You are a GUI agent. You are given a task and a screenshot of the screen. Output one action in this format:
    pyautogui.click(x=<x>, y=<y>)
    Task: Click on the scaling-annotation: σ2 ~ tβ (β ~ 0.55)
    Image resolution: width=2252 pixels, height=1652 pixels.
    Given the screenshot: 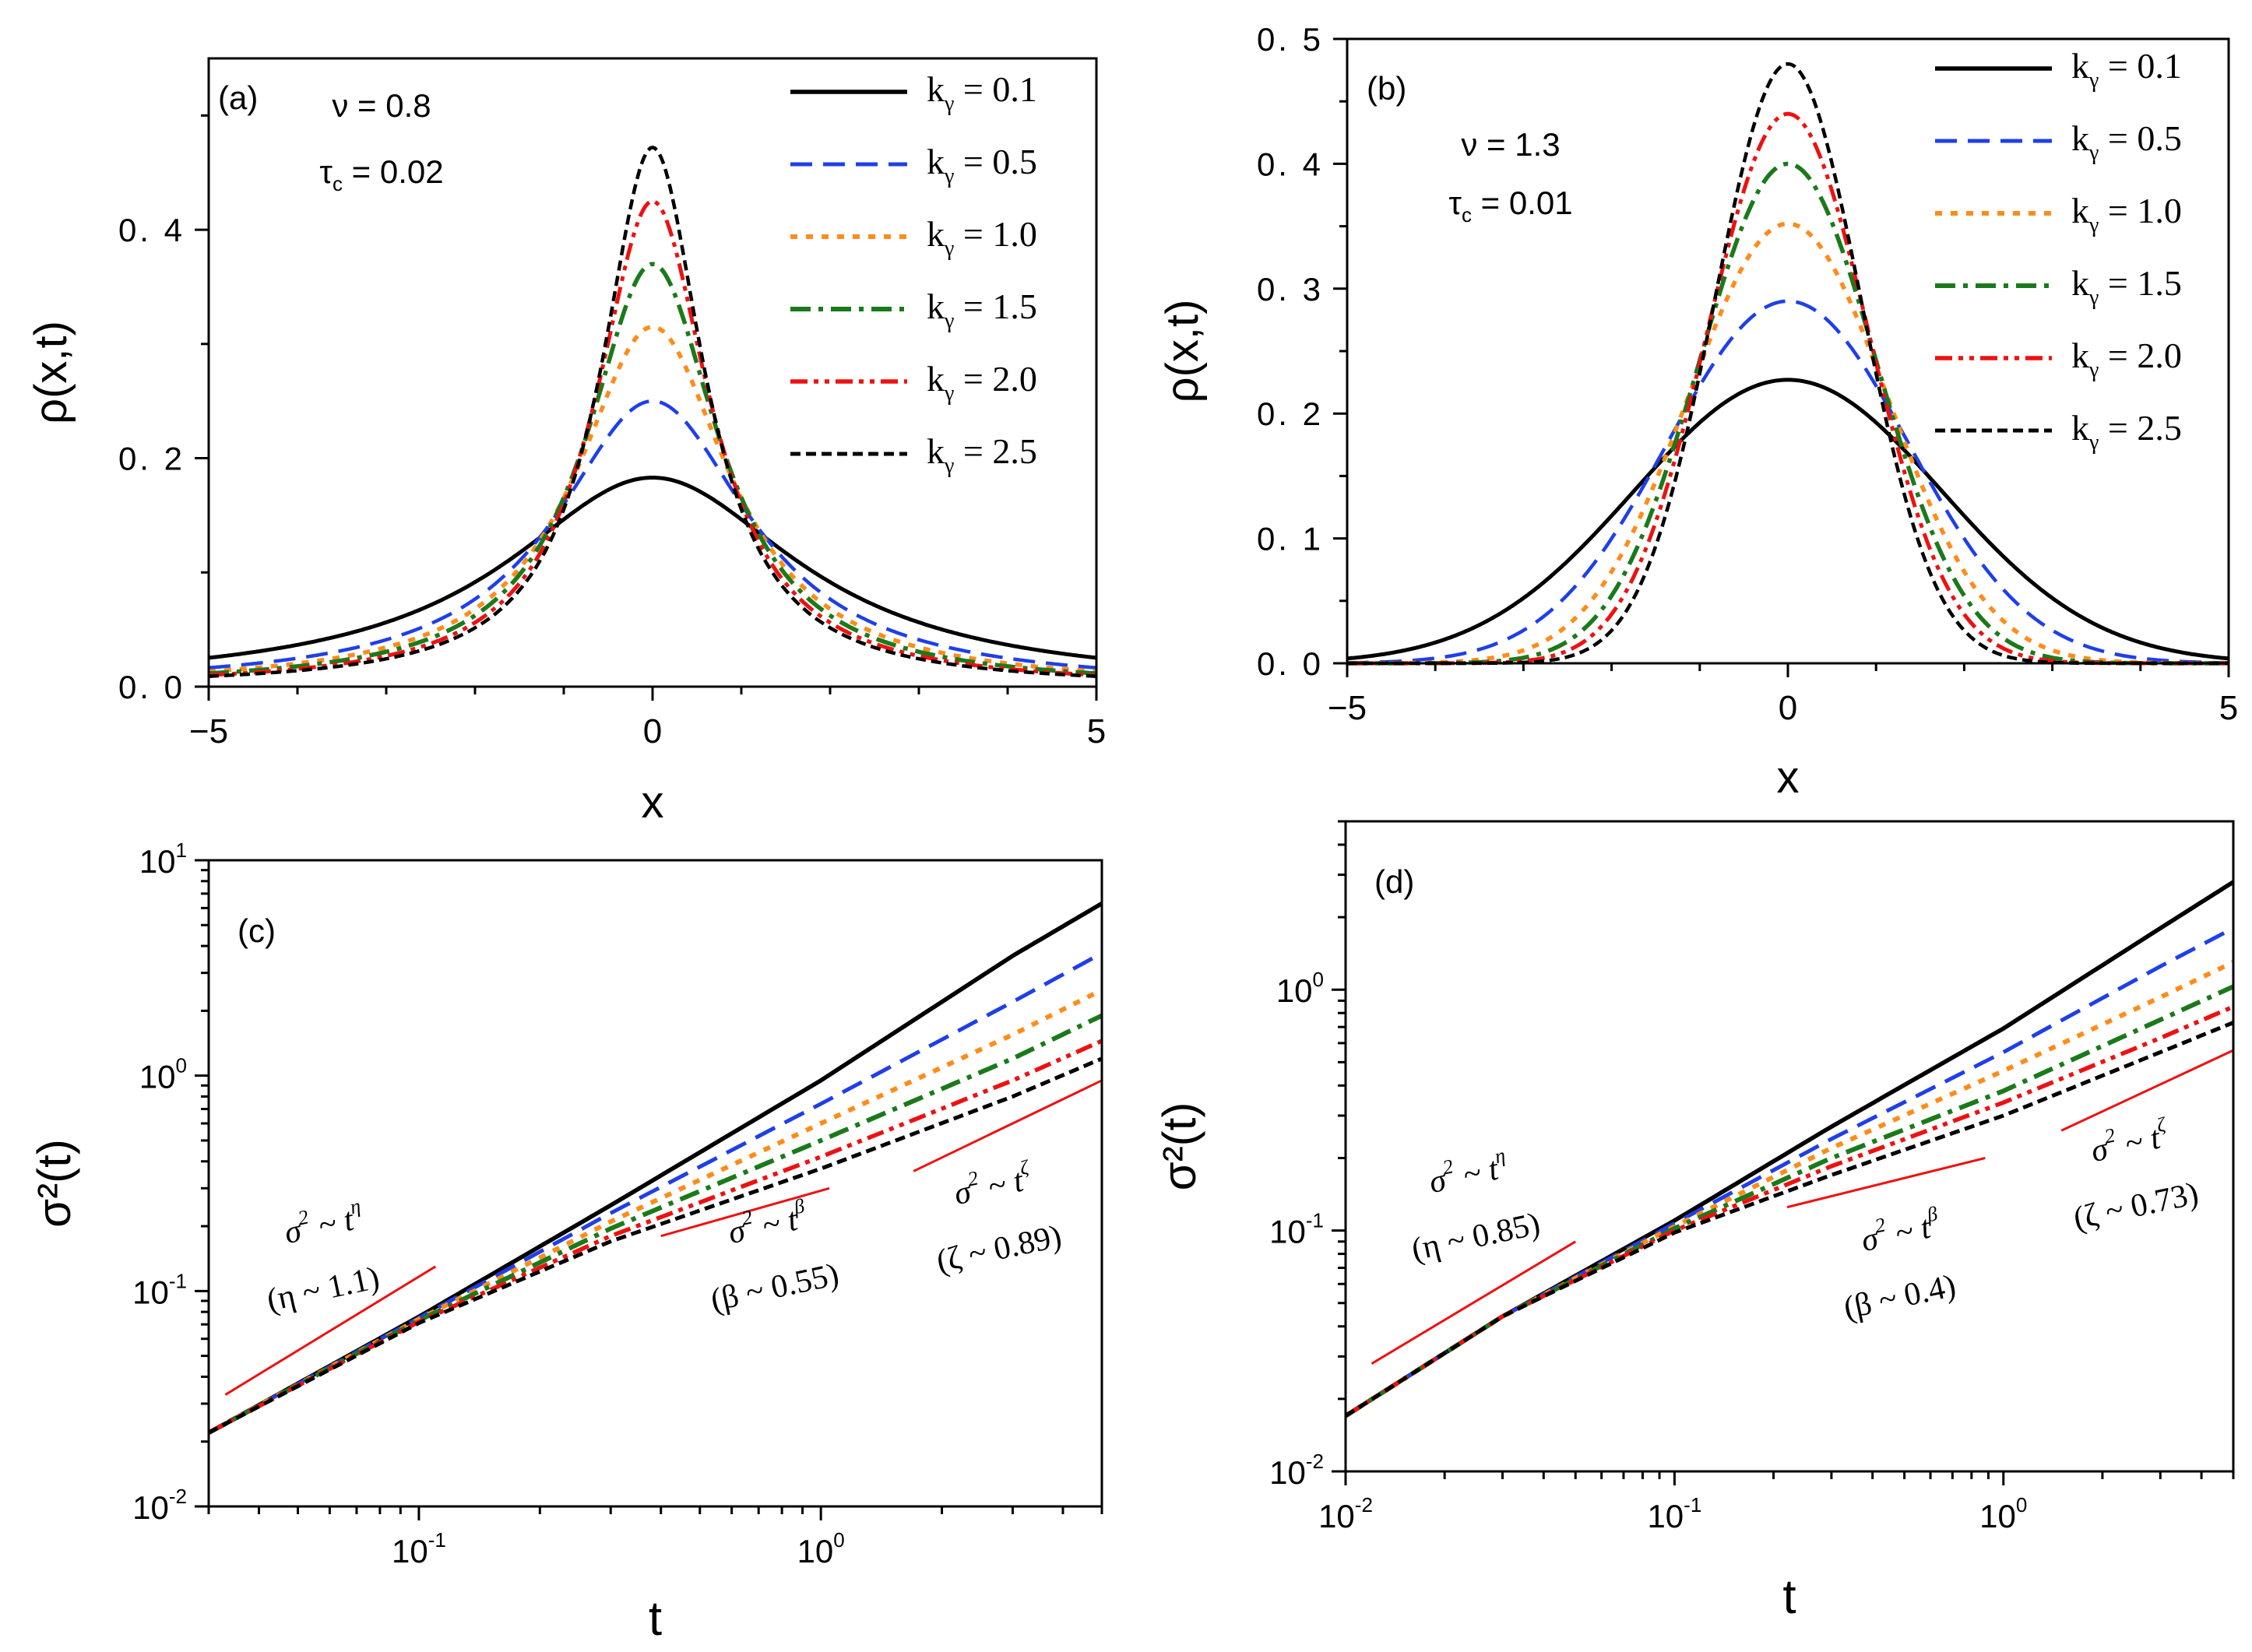 What is the action you would take?
    pyautogui.click(x=776, y=1256)
    